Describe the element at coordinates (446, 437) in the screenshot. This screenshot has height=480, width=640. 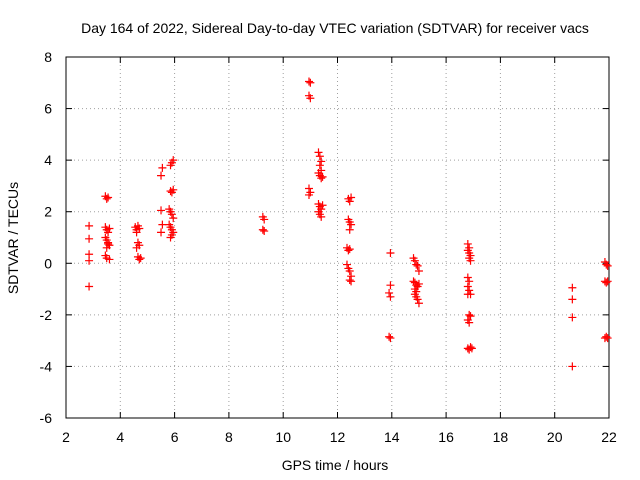
I see `x-tick-label: 16` at that location.